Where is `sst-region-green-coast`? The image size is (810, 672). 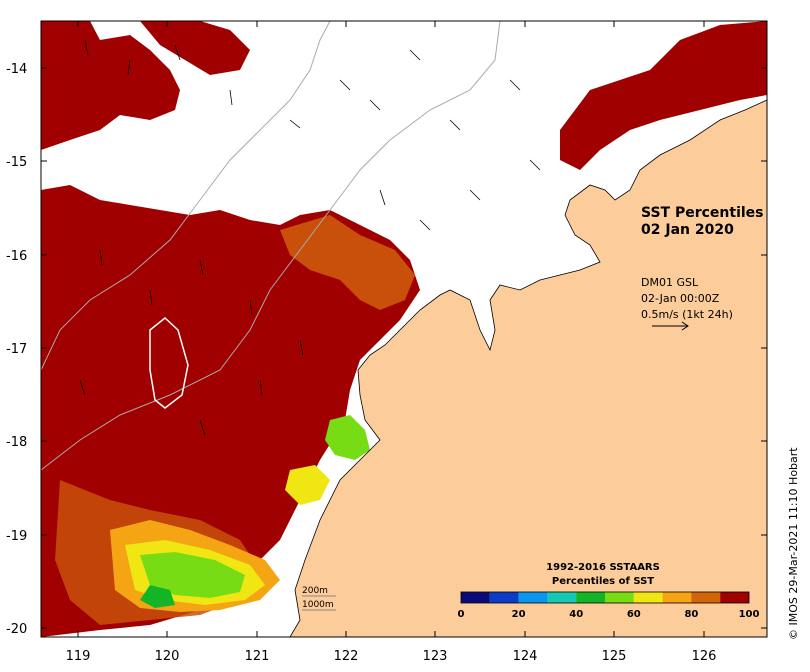 sst-region-green-coast is located at coordinates (347, 437).